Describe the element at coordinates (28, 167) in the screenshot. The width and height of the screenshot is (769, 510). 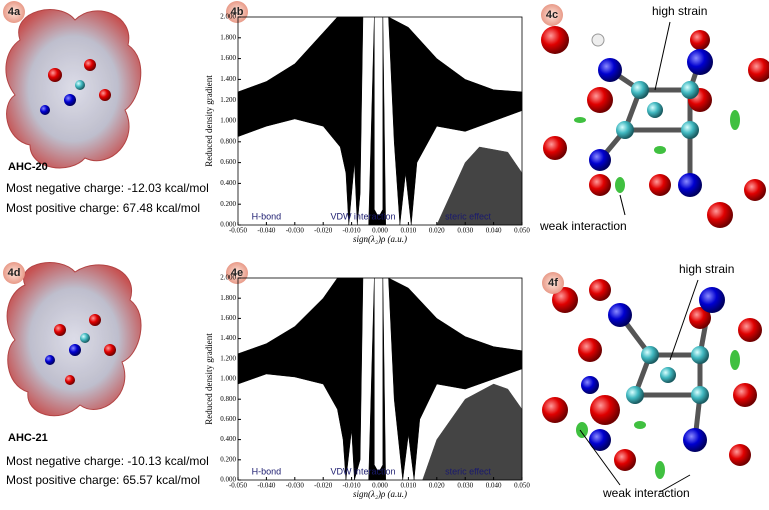
I see `molecule-name: AHC-20` at that location.